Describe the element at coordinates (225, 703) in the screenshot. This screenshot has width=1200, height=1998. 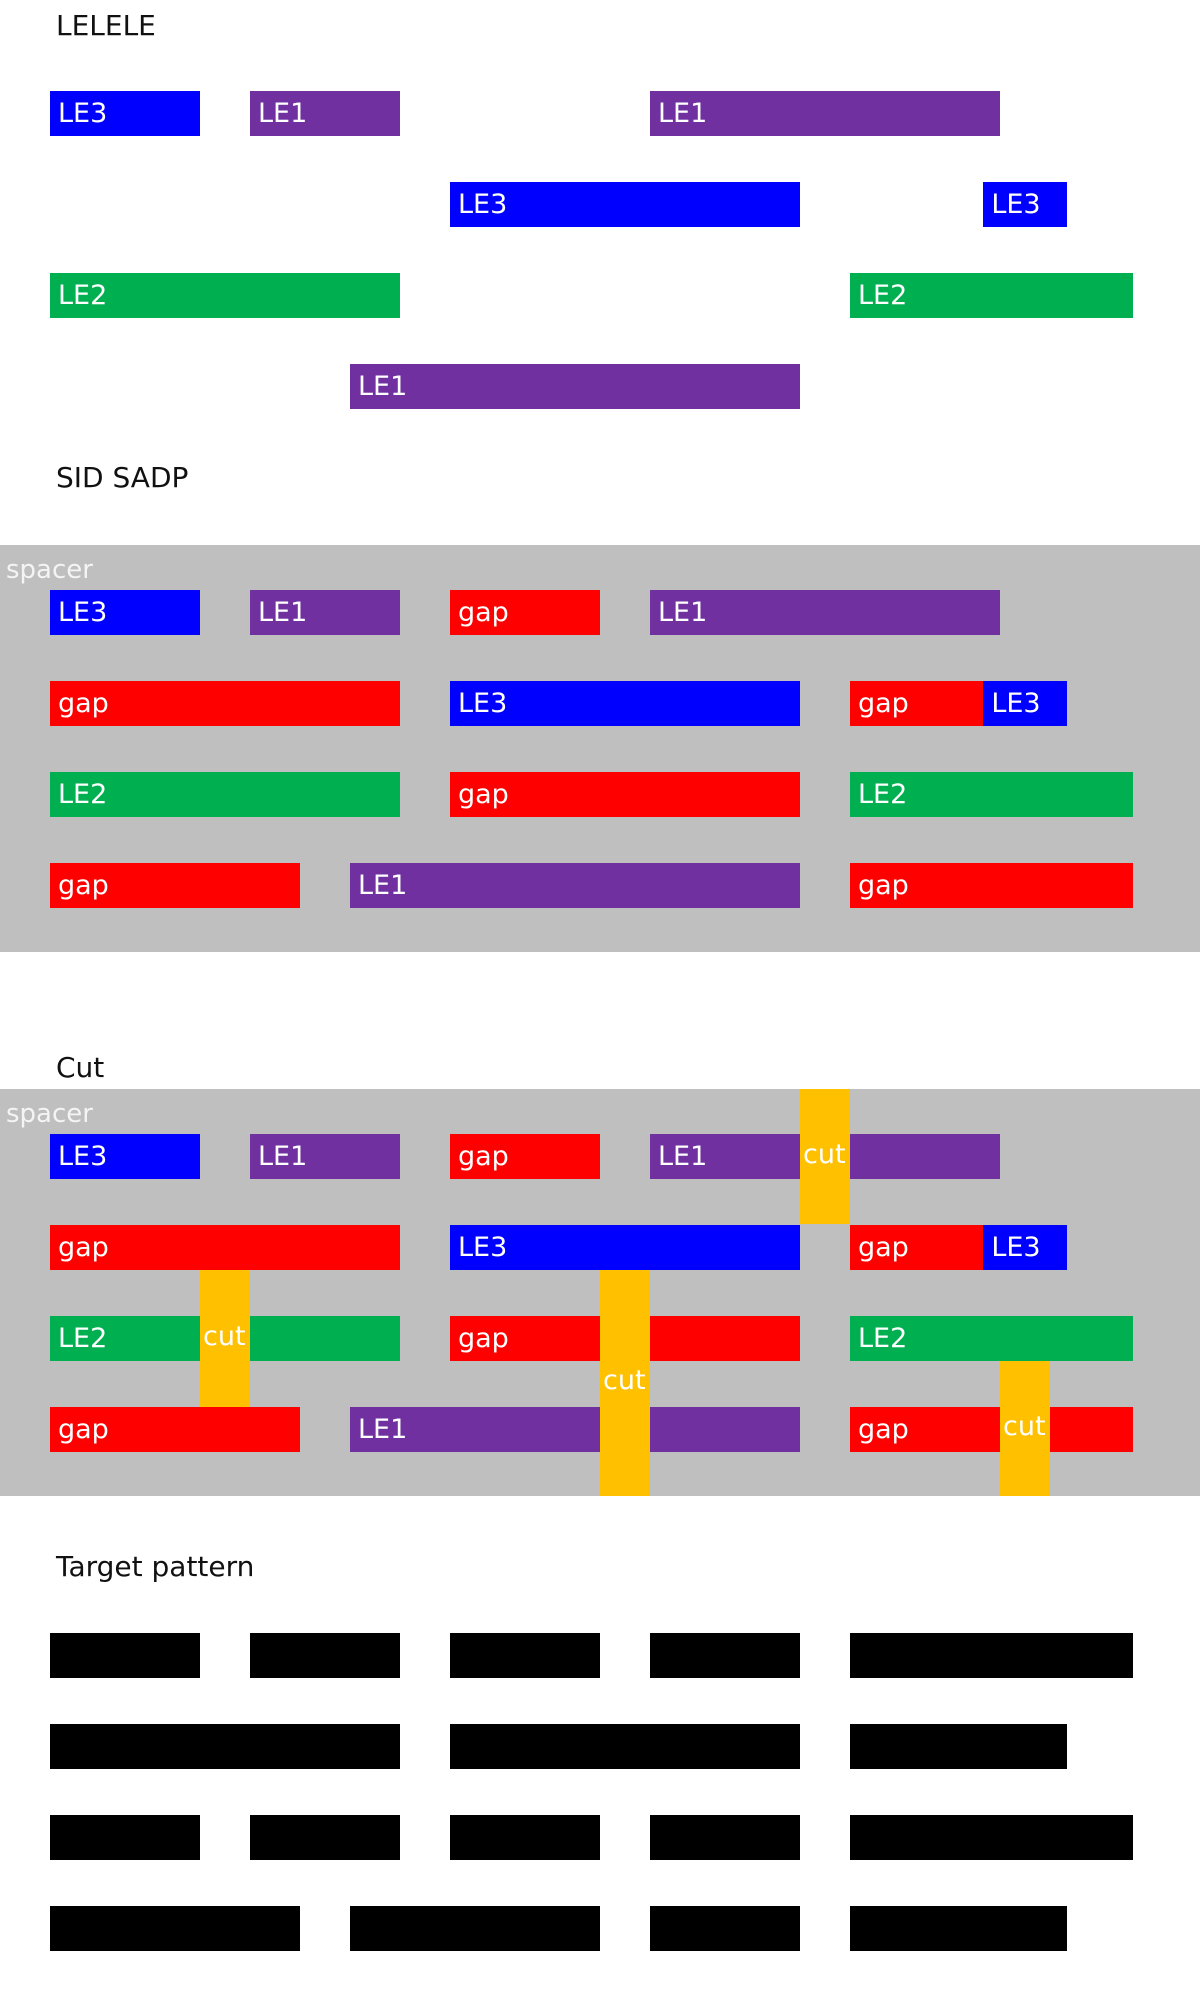
I see `sid-gap-r1-0: gap` at that location.